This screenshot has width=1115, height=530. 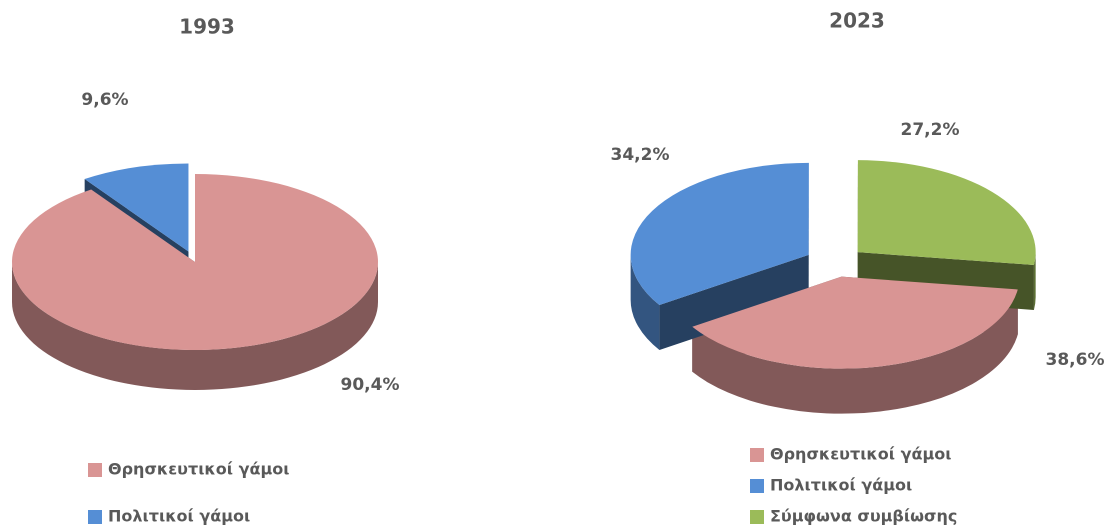 What do you see at coordinates (863, 516) in the screenshot?
I see `legend-label: Σύμφωνα συμβίωσης` at bounding box center [863, 516].